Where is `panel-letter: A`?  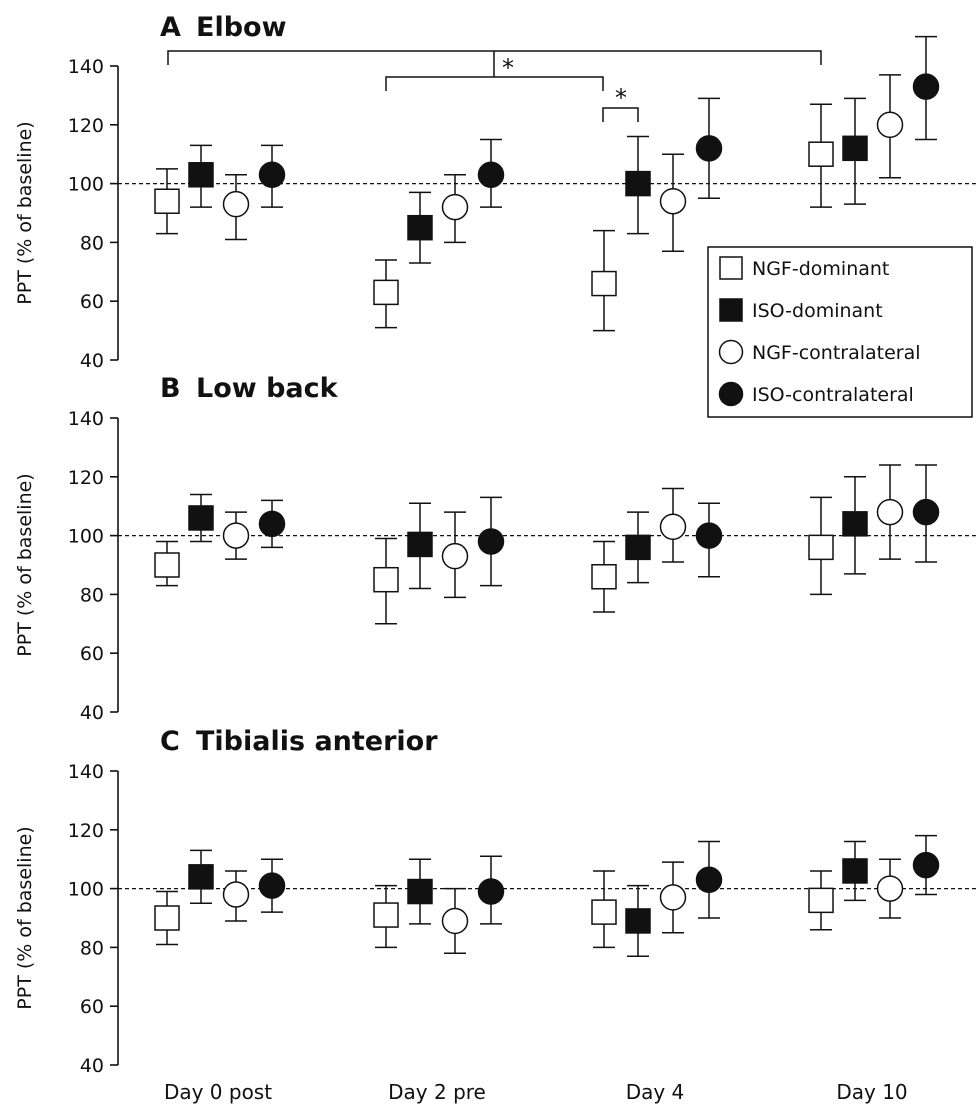 panel-letter: A is located at coordinates (170, 27).